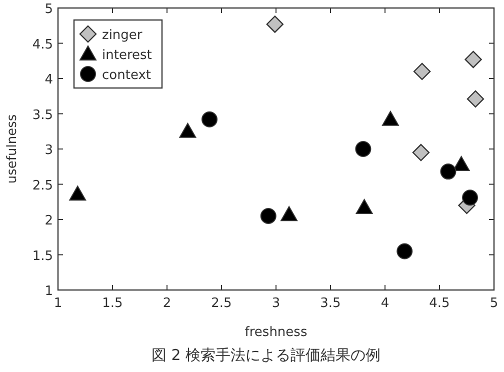  What do you see at coordinates (48, 291) in the screenshot?
I see `y-tick-label: 1` at bounding box center [48, 291].